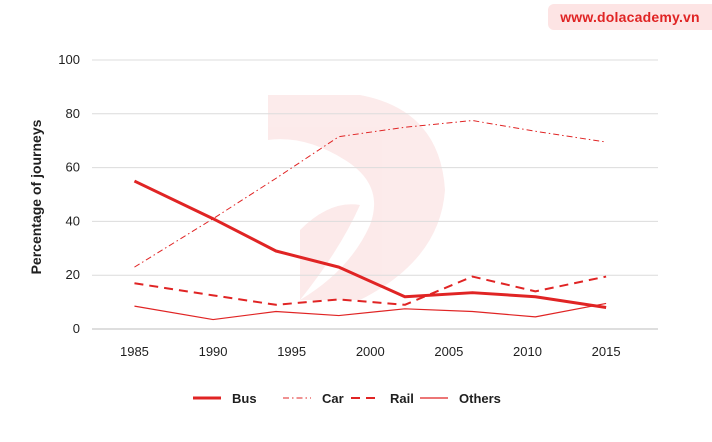 The width and height of the screenshot is (712, 442). Describe the element at coordinates (73, 220) in the screenshot. I see `y-tick-label: 40` at that location.